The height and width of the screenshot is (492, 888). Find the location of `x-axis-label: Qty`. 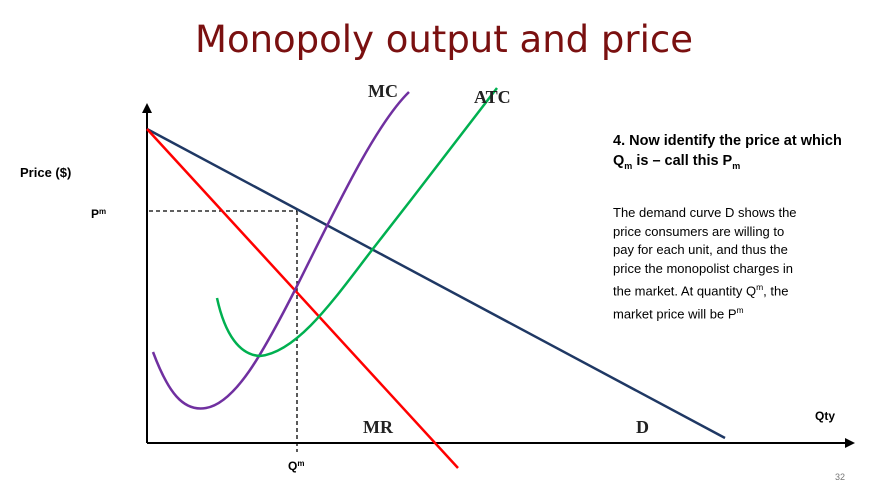

x-axis-label: Qty is located at coordinates (825, 416).